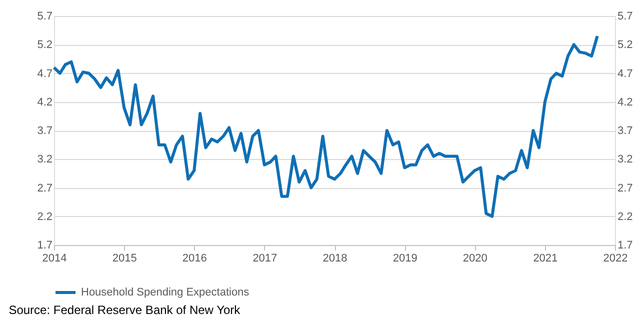 The width and height of the screenshot is (641, 320). I want to click on legend-label: Household Spending Expectations, so click(165, 292).